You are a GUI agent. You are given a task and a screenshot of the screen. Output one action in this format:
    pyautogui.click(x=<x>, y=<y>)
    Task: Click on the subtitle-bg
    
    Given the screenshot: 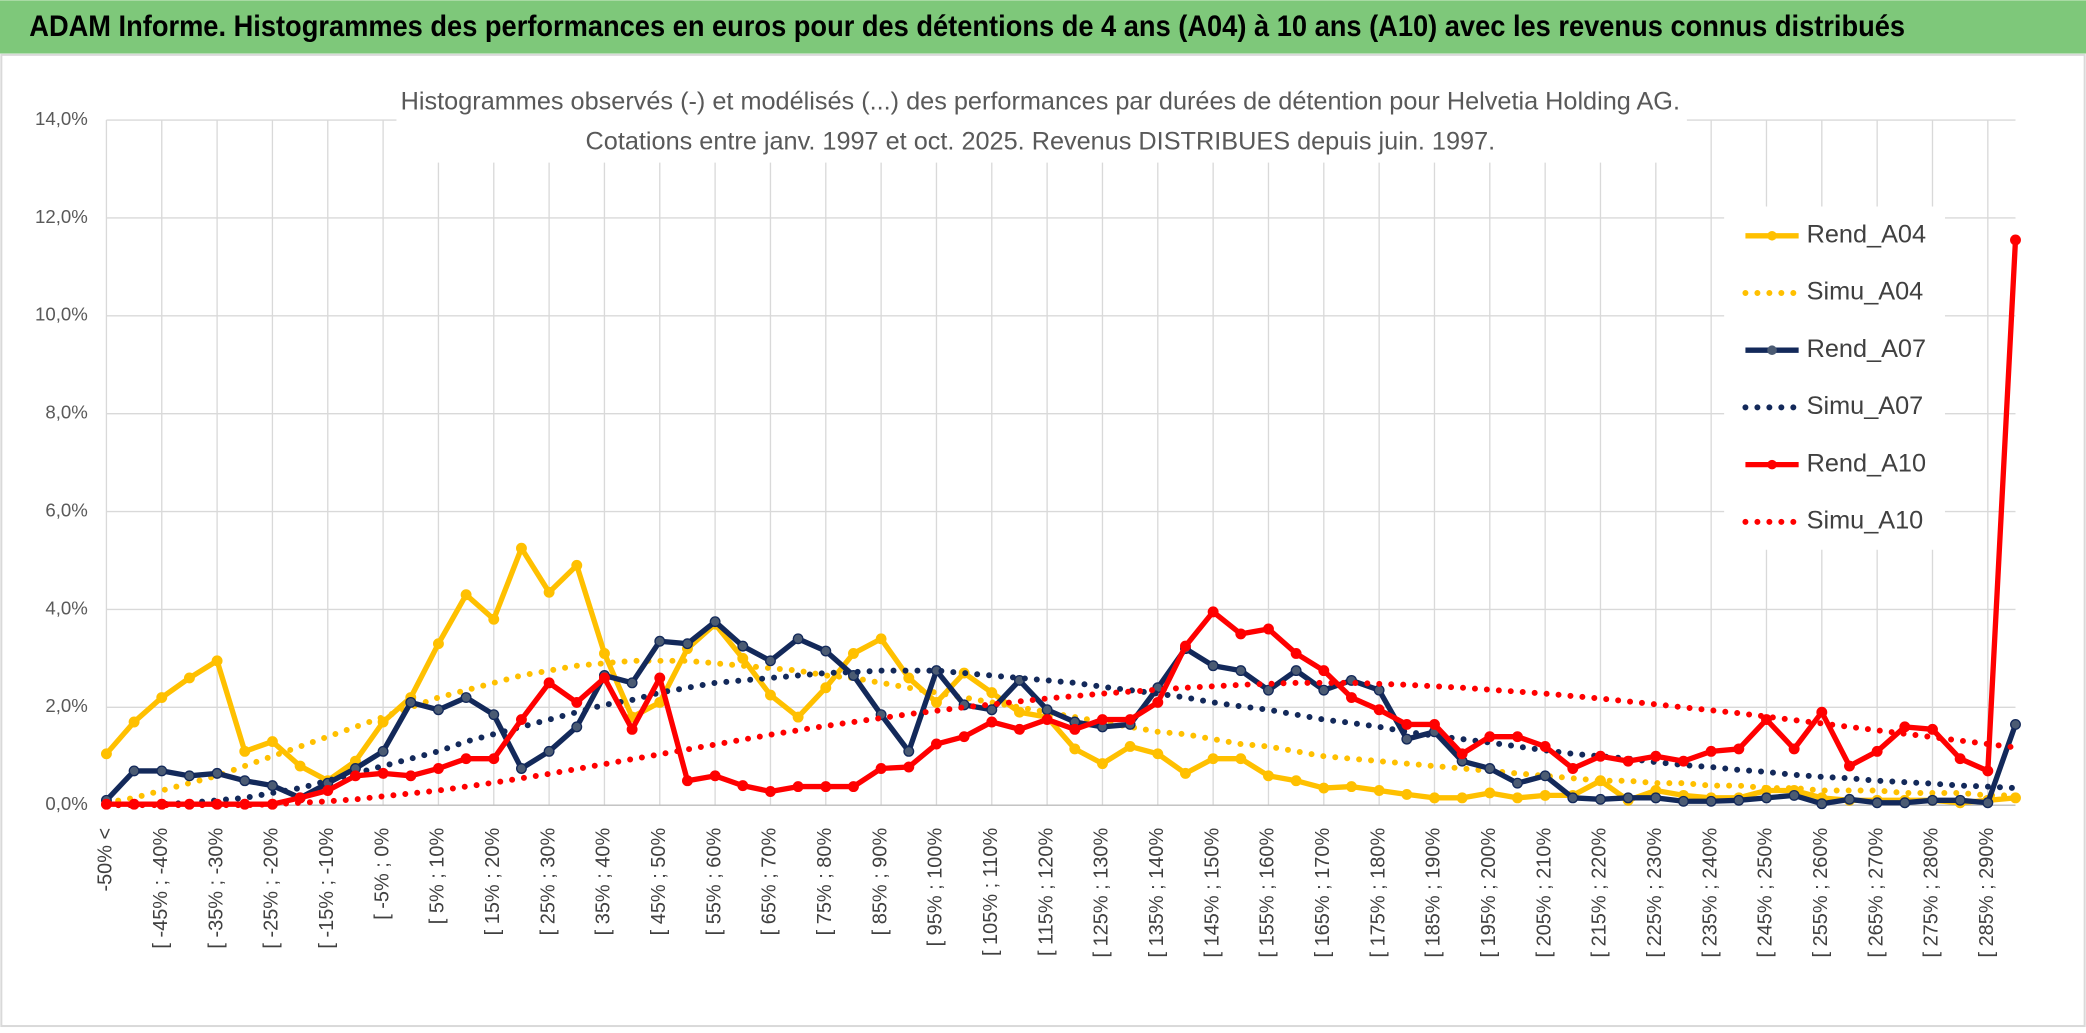 What is the action you would take?
    pyautogui.click(x=1041, y=122)
    